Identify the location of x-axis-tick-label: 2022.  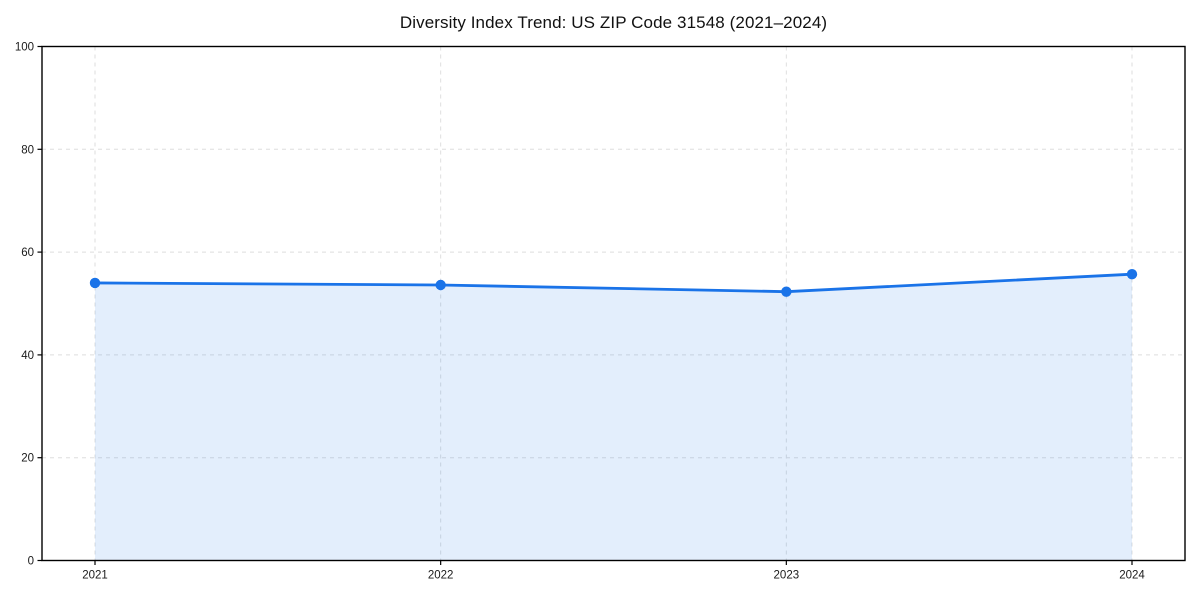
(441, 576).